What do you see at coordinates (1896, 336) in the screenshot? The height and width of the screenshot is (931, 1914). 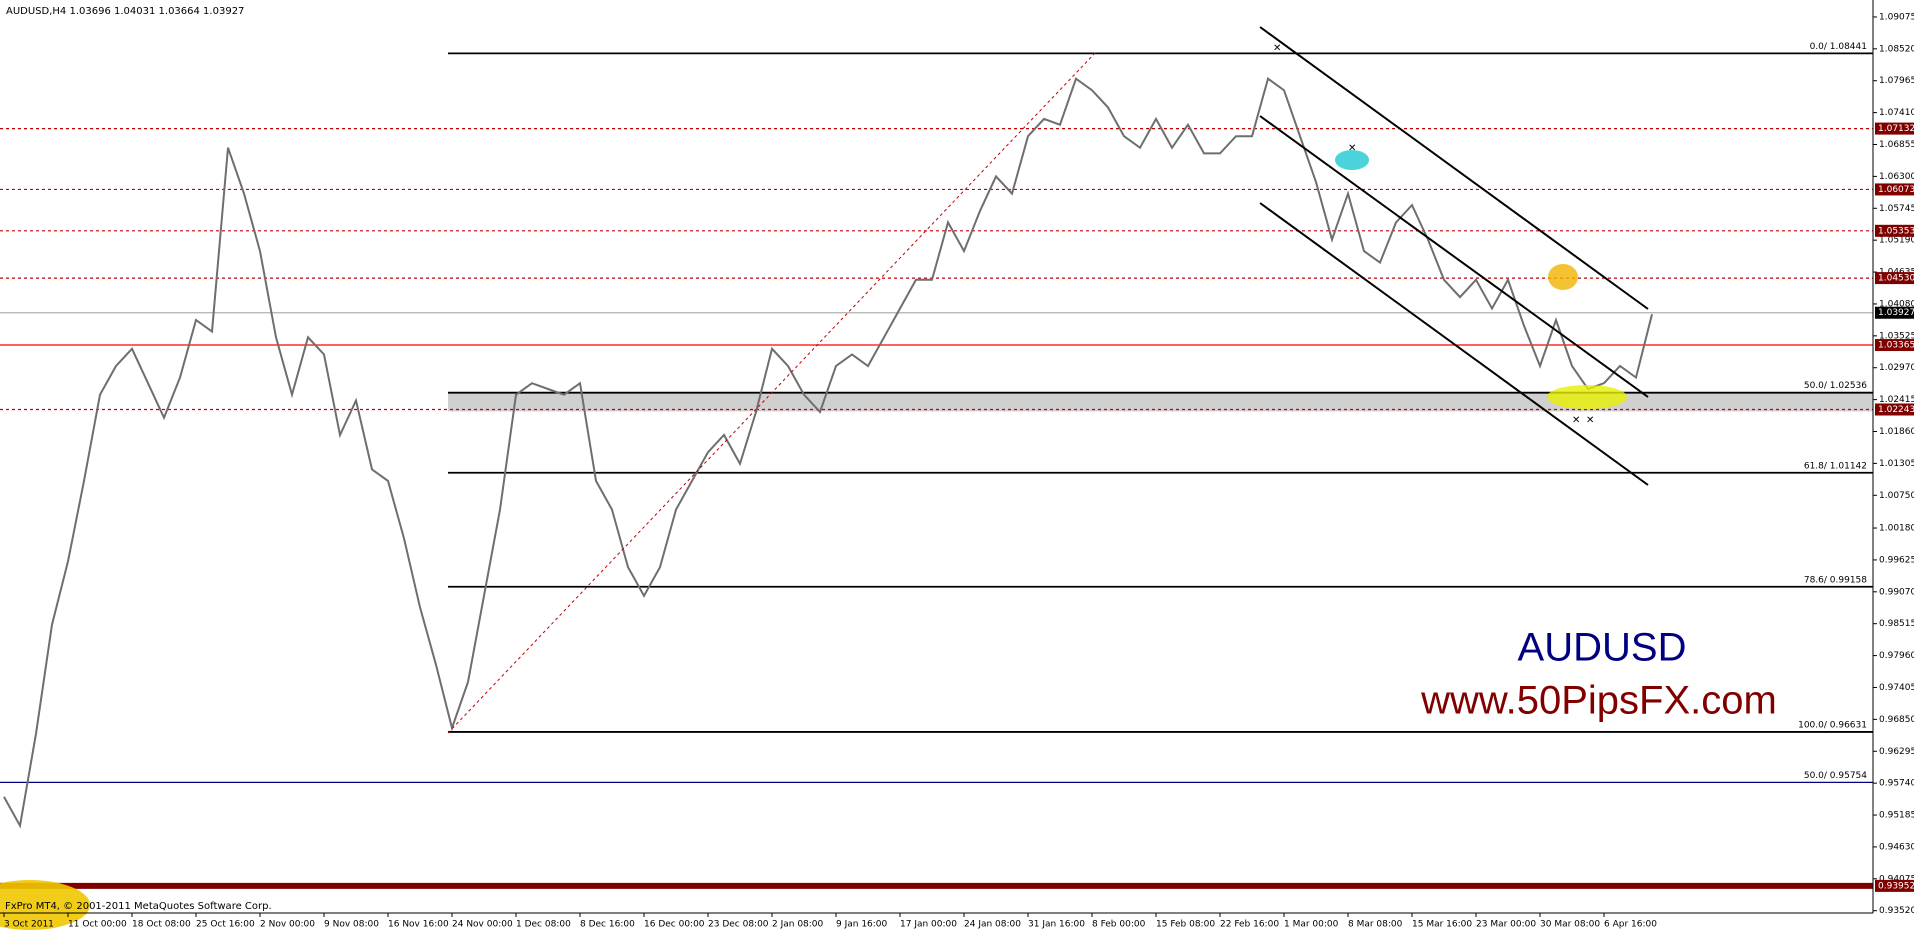 I see `y-tick-label: 1.03525` at bounding box center [1896, 336].